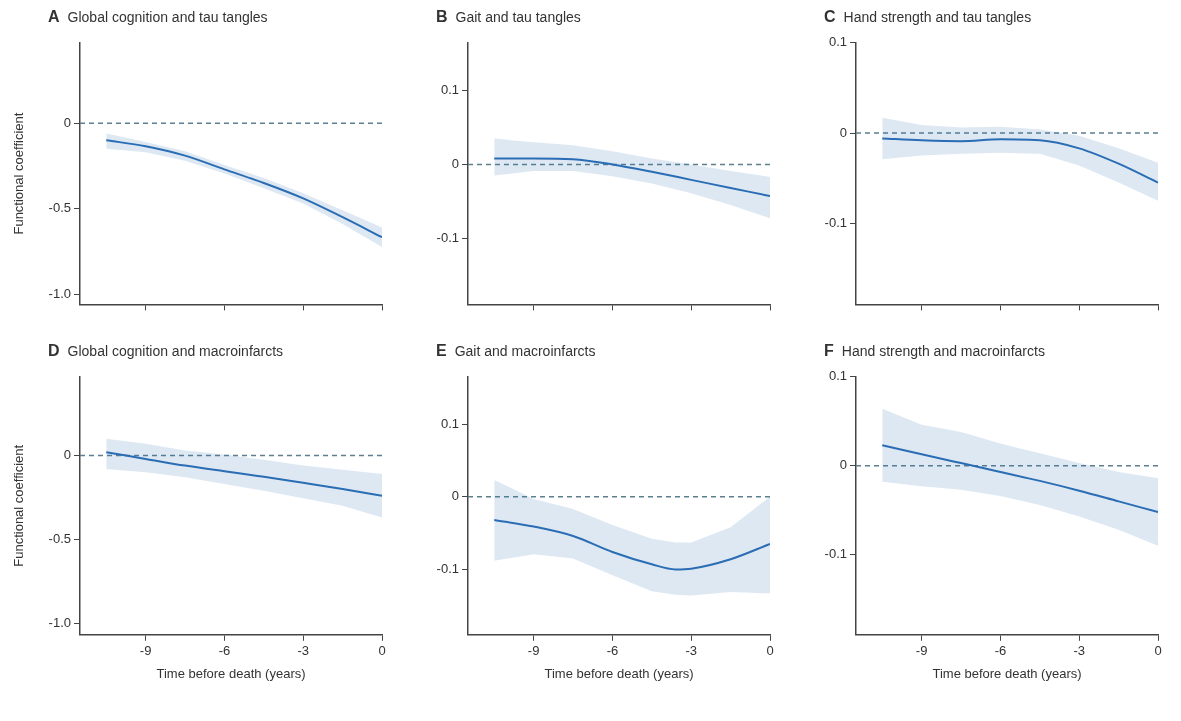 This screenshot has height=721, width=1181. Describe the element at coordinates (508, 16) in the screenshot. I see `chart-title: B Gait and tau tangles` at that location.